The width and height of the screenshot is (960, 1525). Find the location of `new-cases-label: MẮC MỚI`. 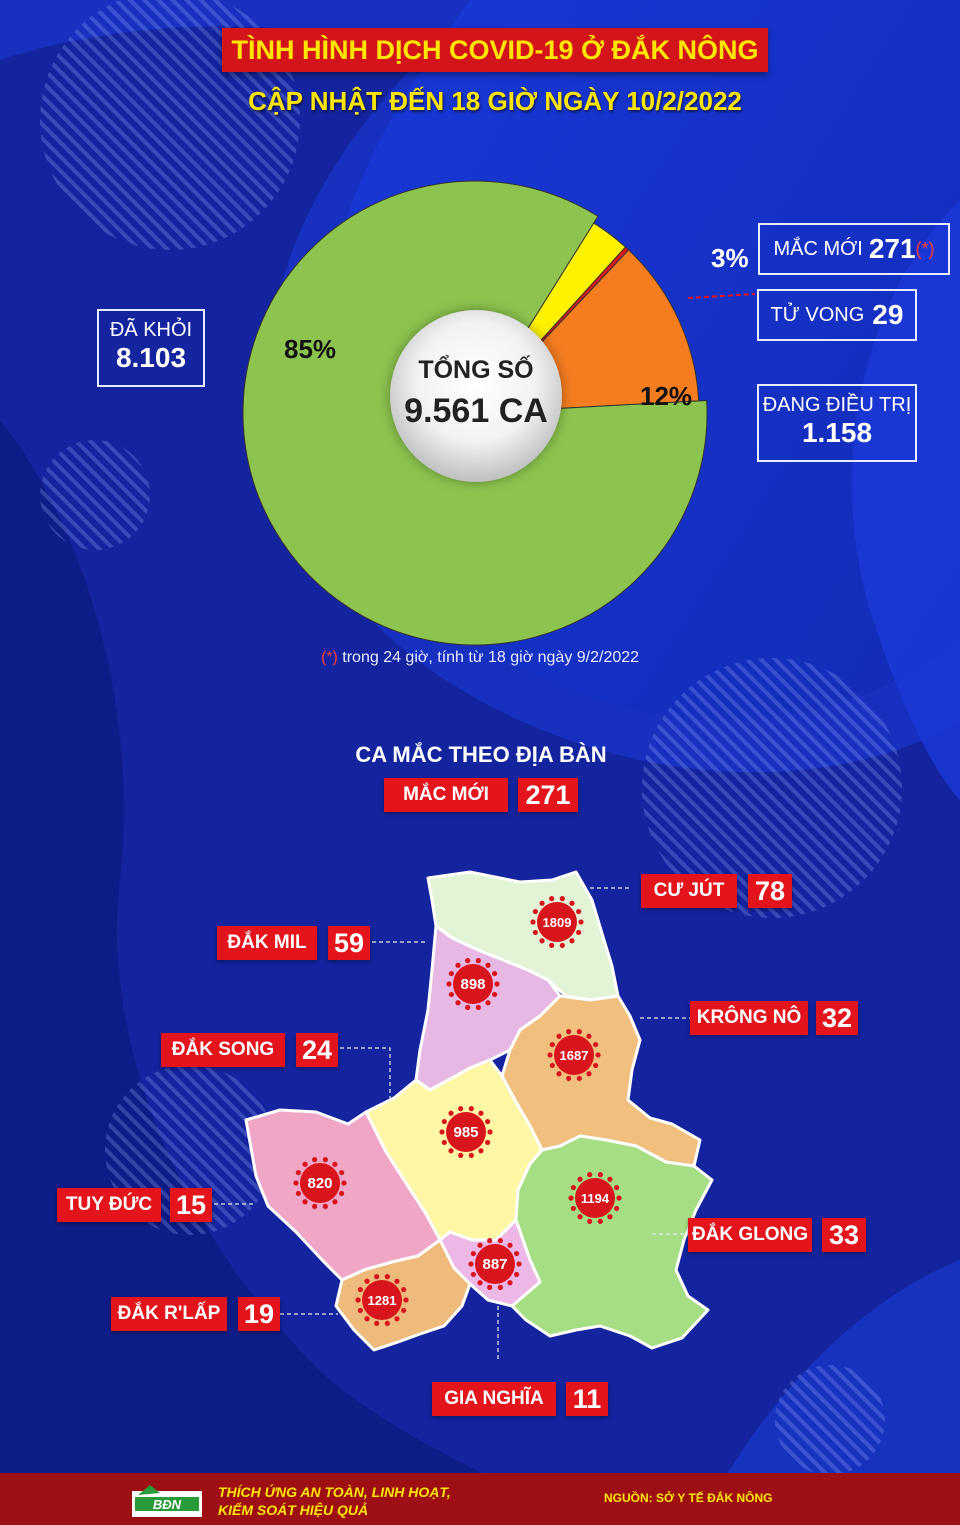

new-cases-label: MẮC MỚI is located at coordinates (818, 248).